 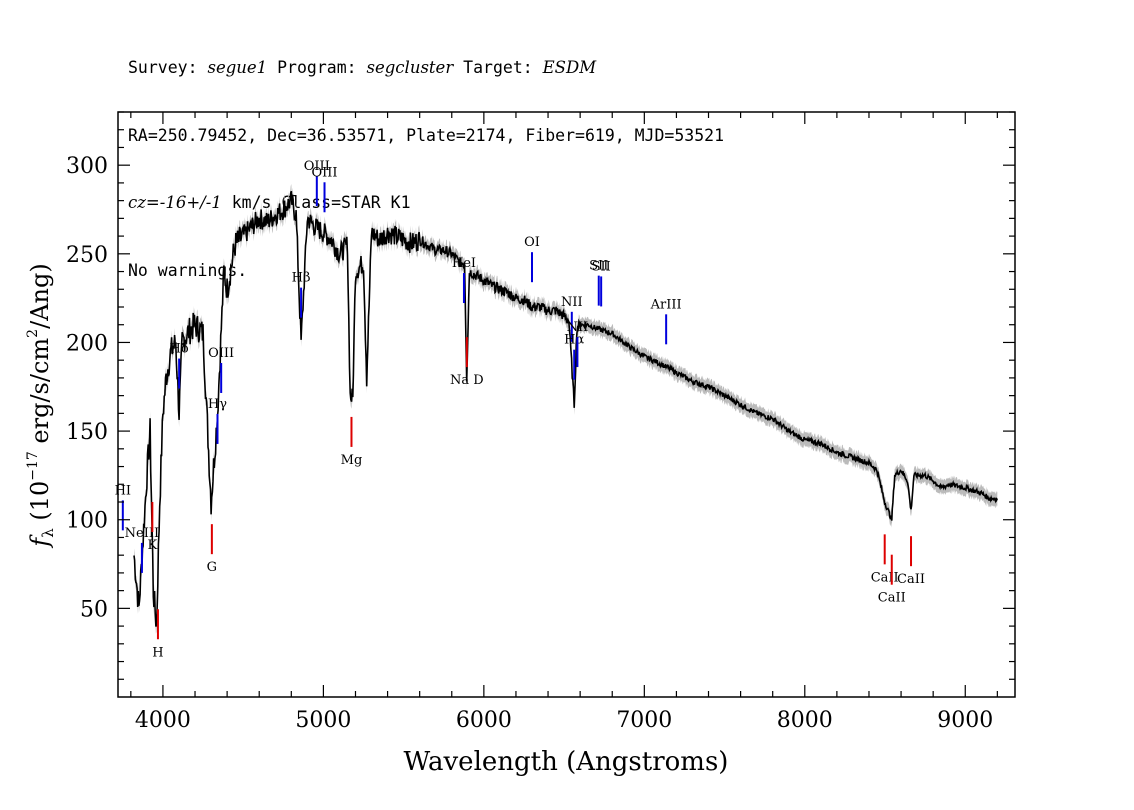 I want to click on emission-label: Hβ, so click(x=301, y=278).